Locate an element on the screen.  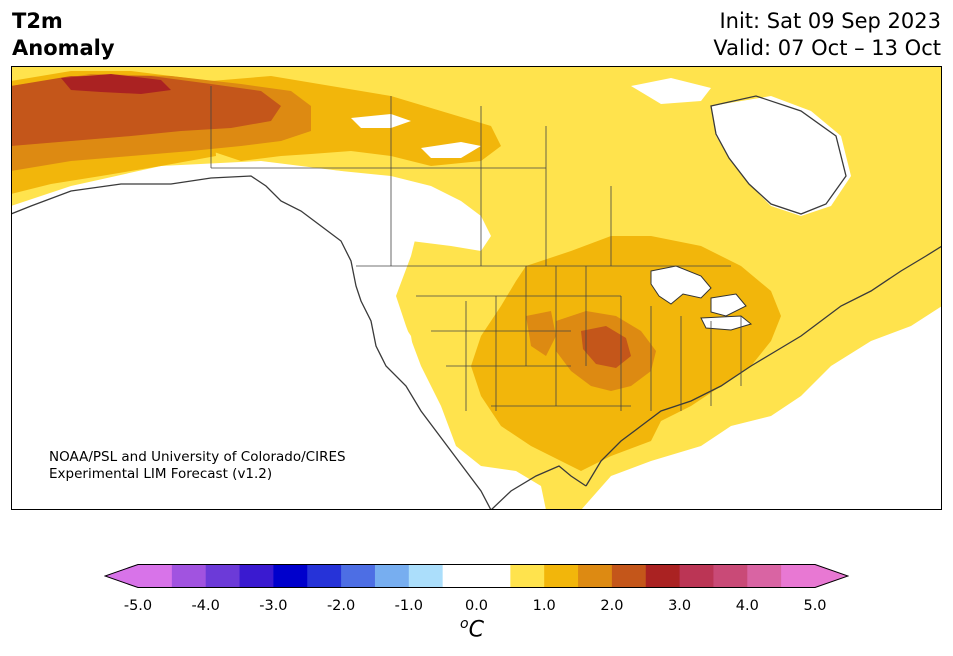
colorbar-unit: oC is located at coordinates (472, 629).